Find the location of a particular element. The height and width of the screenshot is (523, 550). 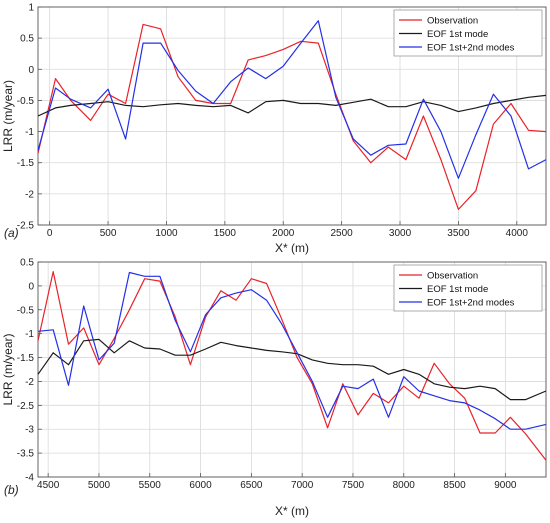

x-tick-label: 5000 is located at coordinates (99, 485).